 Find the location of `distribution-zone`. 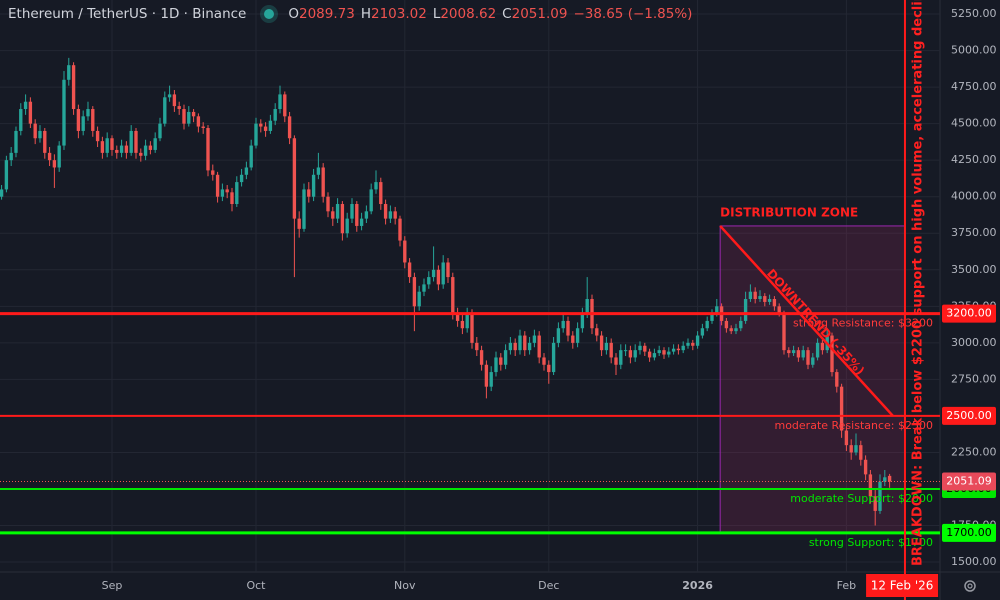

distribution-zone is located at coordinates (812, 379).